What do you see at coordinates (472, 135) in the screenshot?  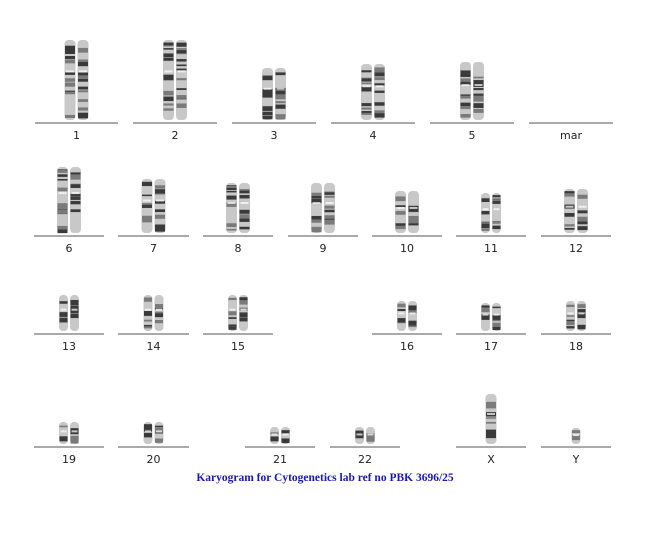 I see `chromosome-label: 5` at bounding box center [472, 135].